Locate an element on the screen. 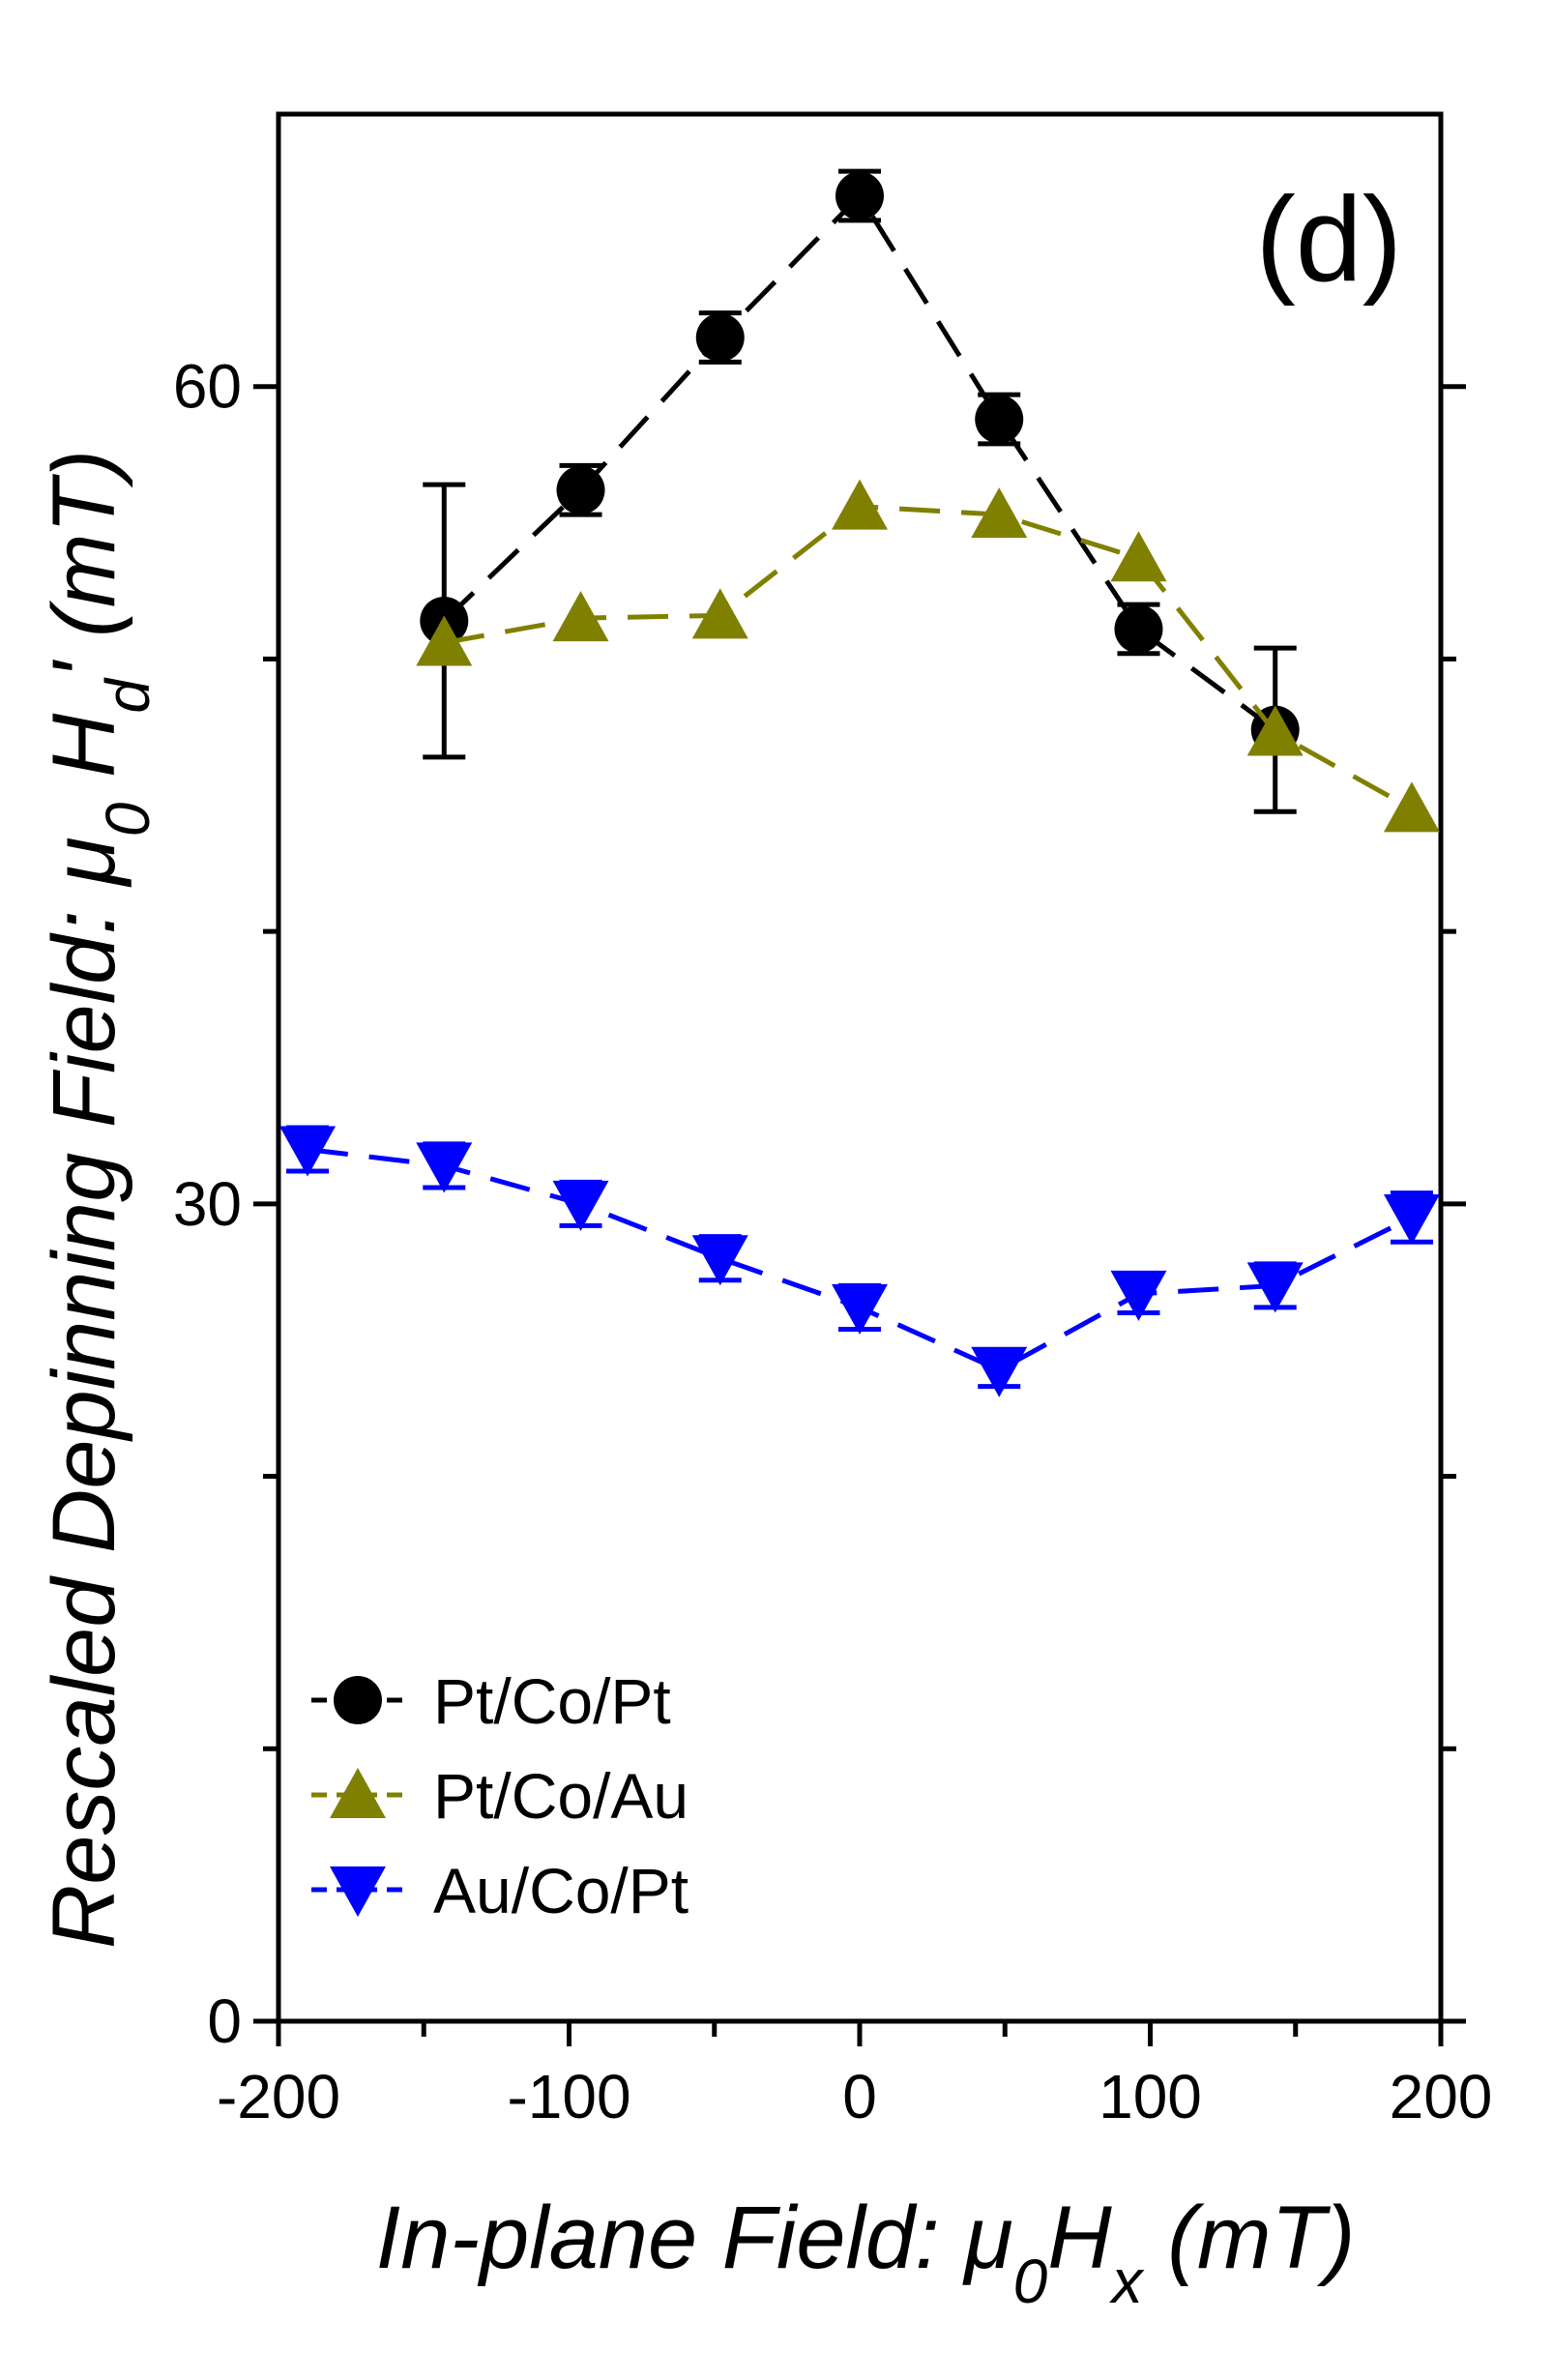 This screenshot has width=1553, height=2380. x-tick-label: -200 is located at coordinates (278, 2096).